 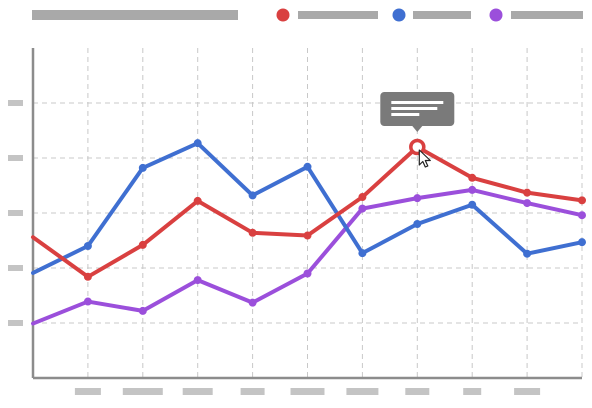 I want to click on legend, so click(x=429, y=15).